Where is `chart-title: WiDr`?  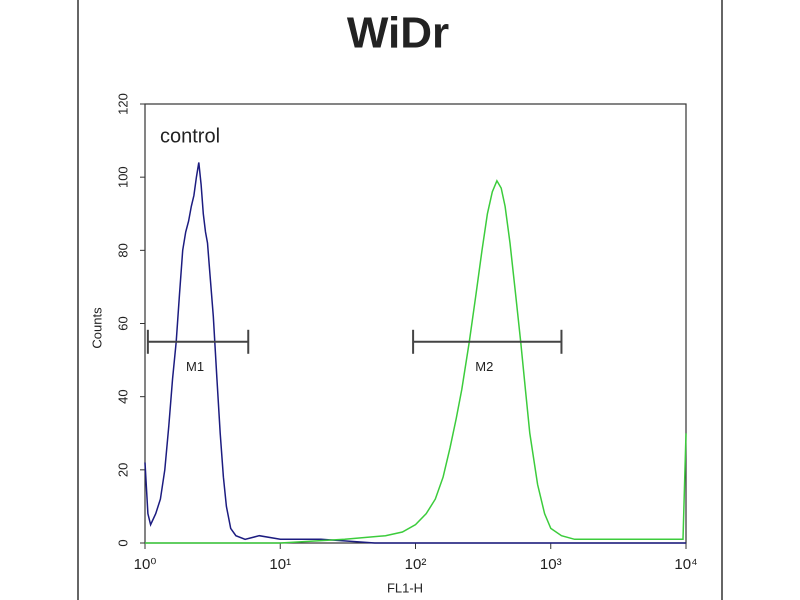 chart-title: WiDr is located at coordinates (398, 33).